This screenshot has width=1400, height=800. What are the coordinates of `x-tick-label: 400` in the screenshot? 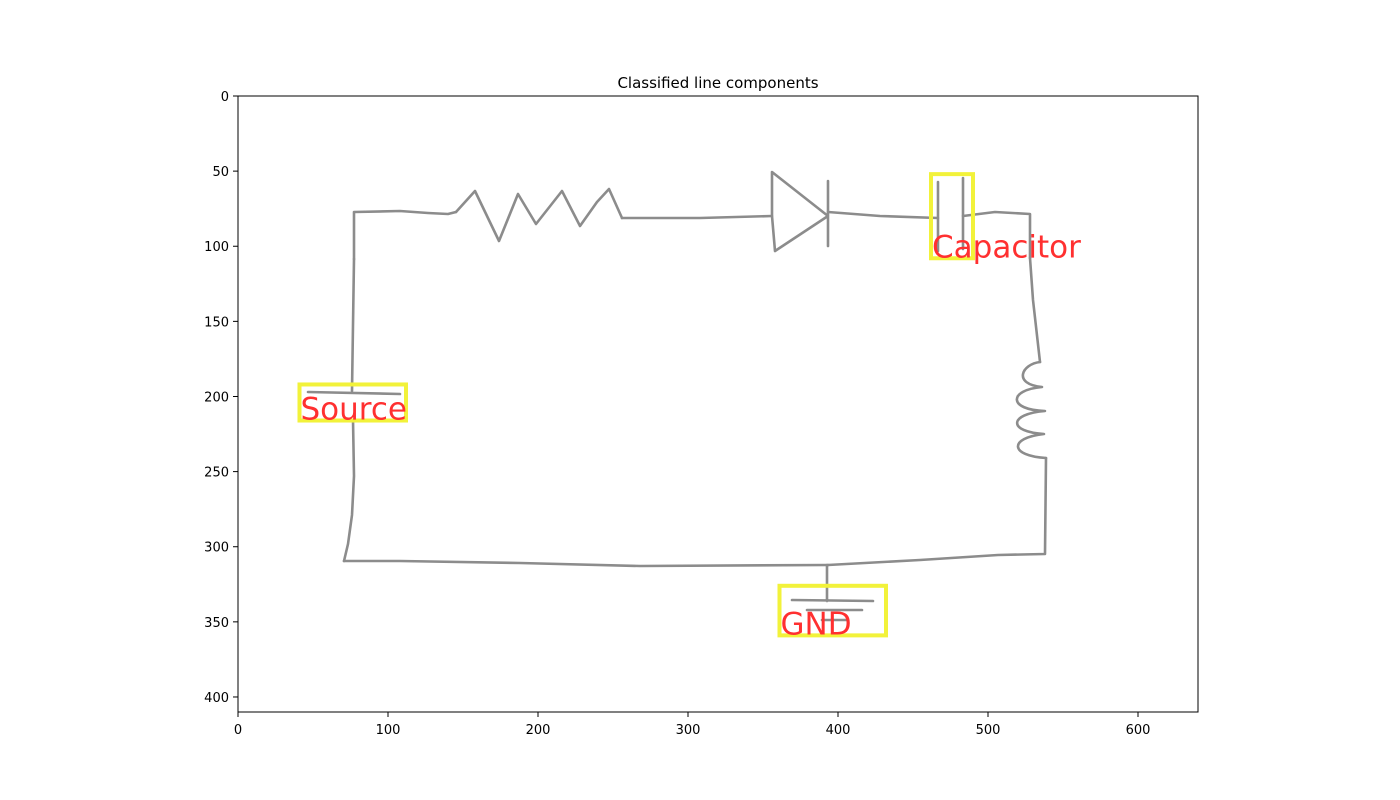 It's located at (838, 730).